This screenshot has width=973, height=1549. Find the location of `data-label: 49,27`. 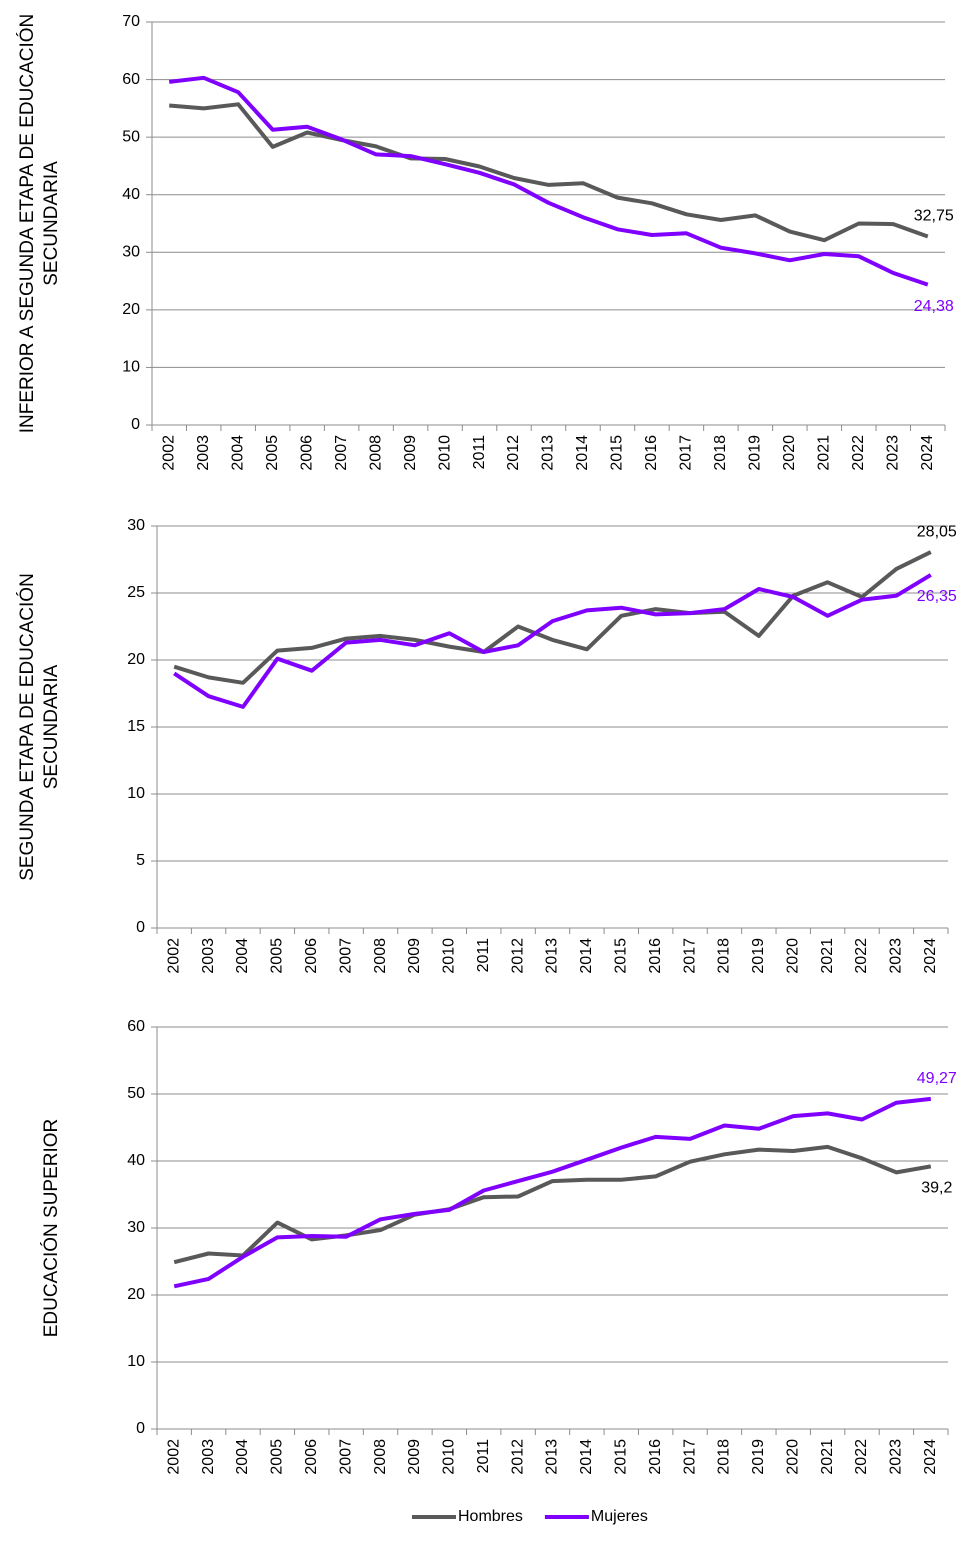

data-label: 49,27 is located at coordinates (937, 1078).